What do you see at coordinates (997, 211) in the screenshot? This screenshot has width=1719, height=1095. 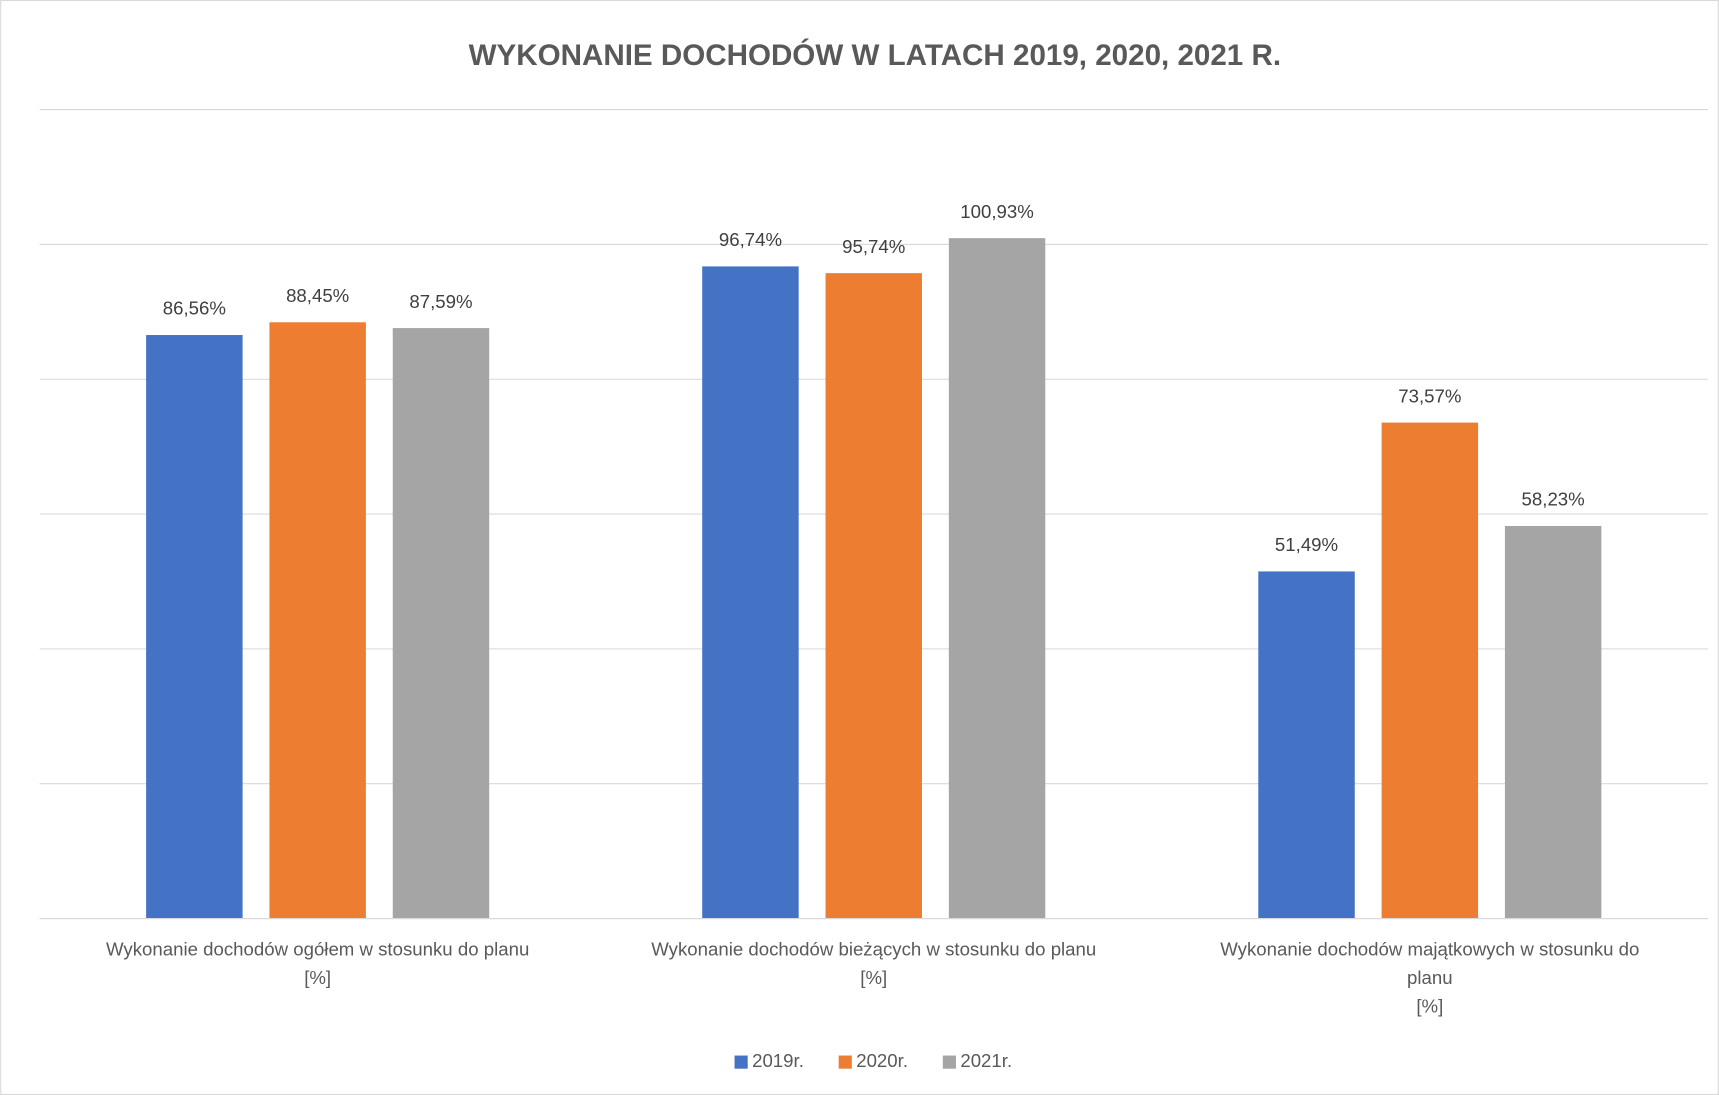 I see `data-label: 100,93%` at bounding box center [997, 211].